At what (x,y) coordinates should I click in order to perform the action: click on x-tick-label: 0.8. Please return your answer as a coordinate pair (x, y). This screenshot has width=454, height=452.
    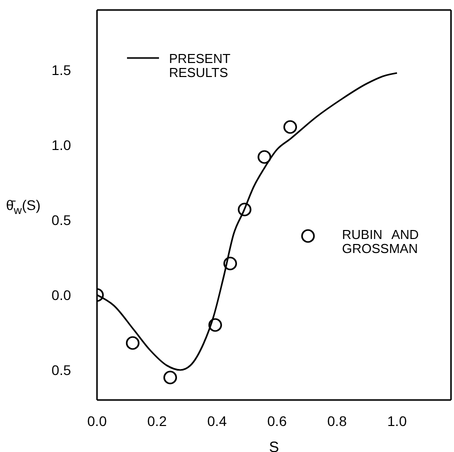
    Looking at the image, I should click on (337, 420).